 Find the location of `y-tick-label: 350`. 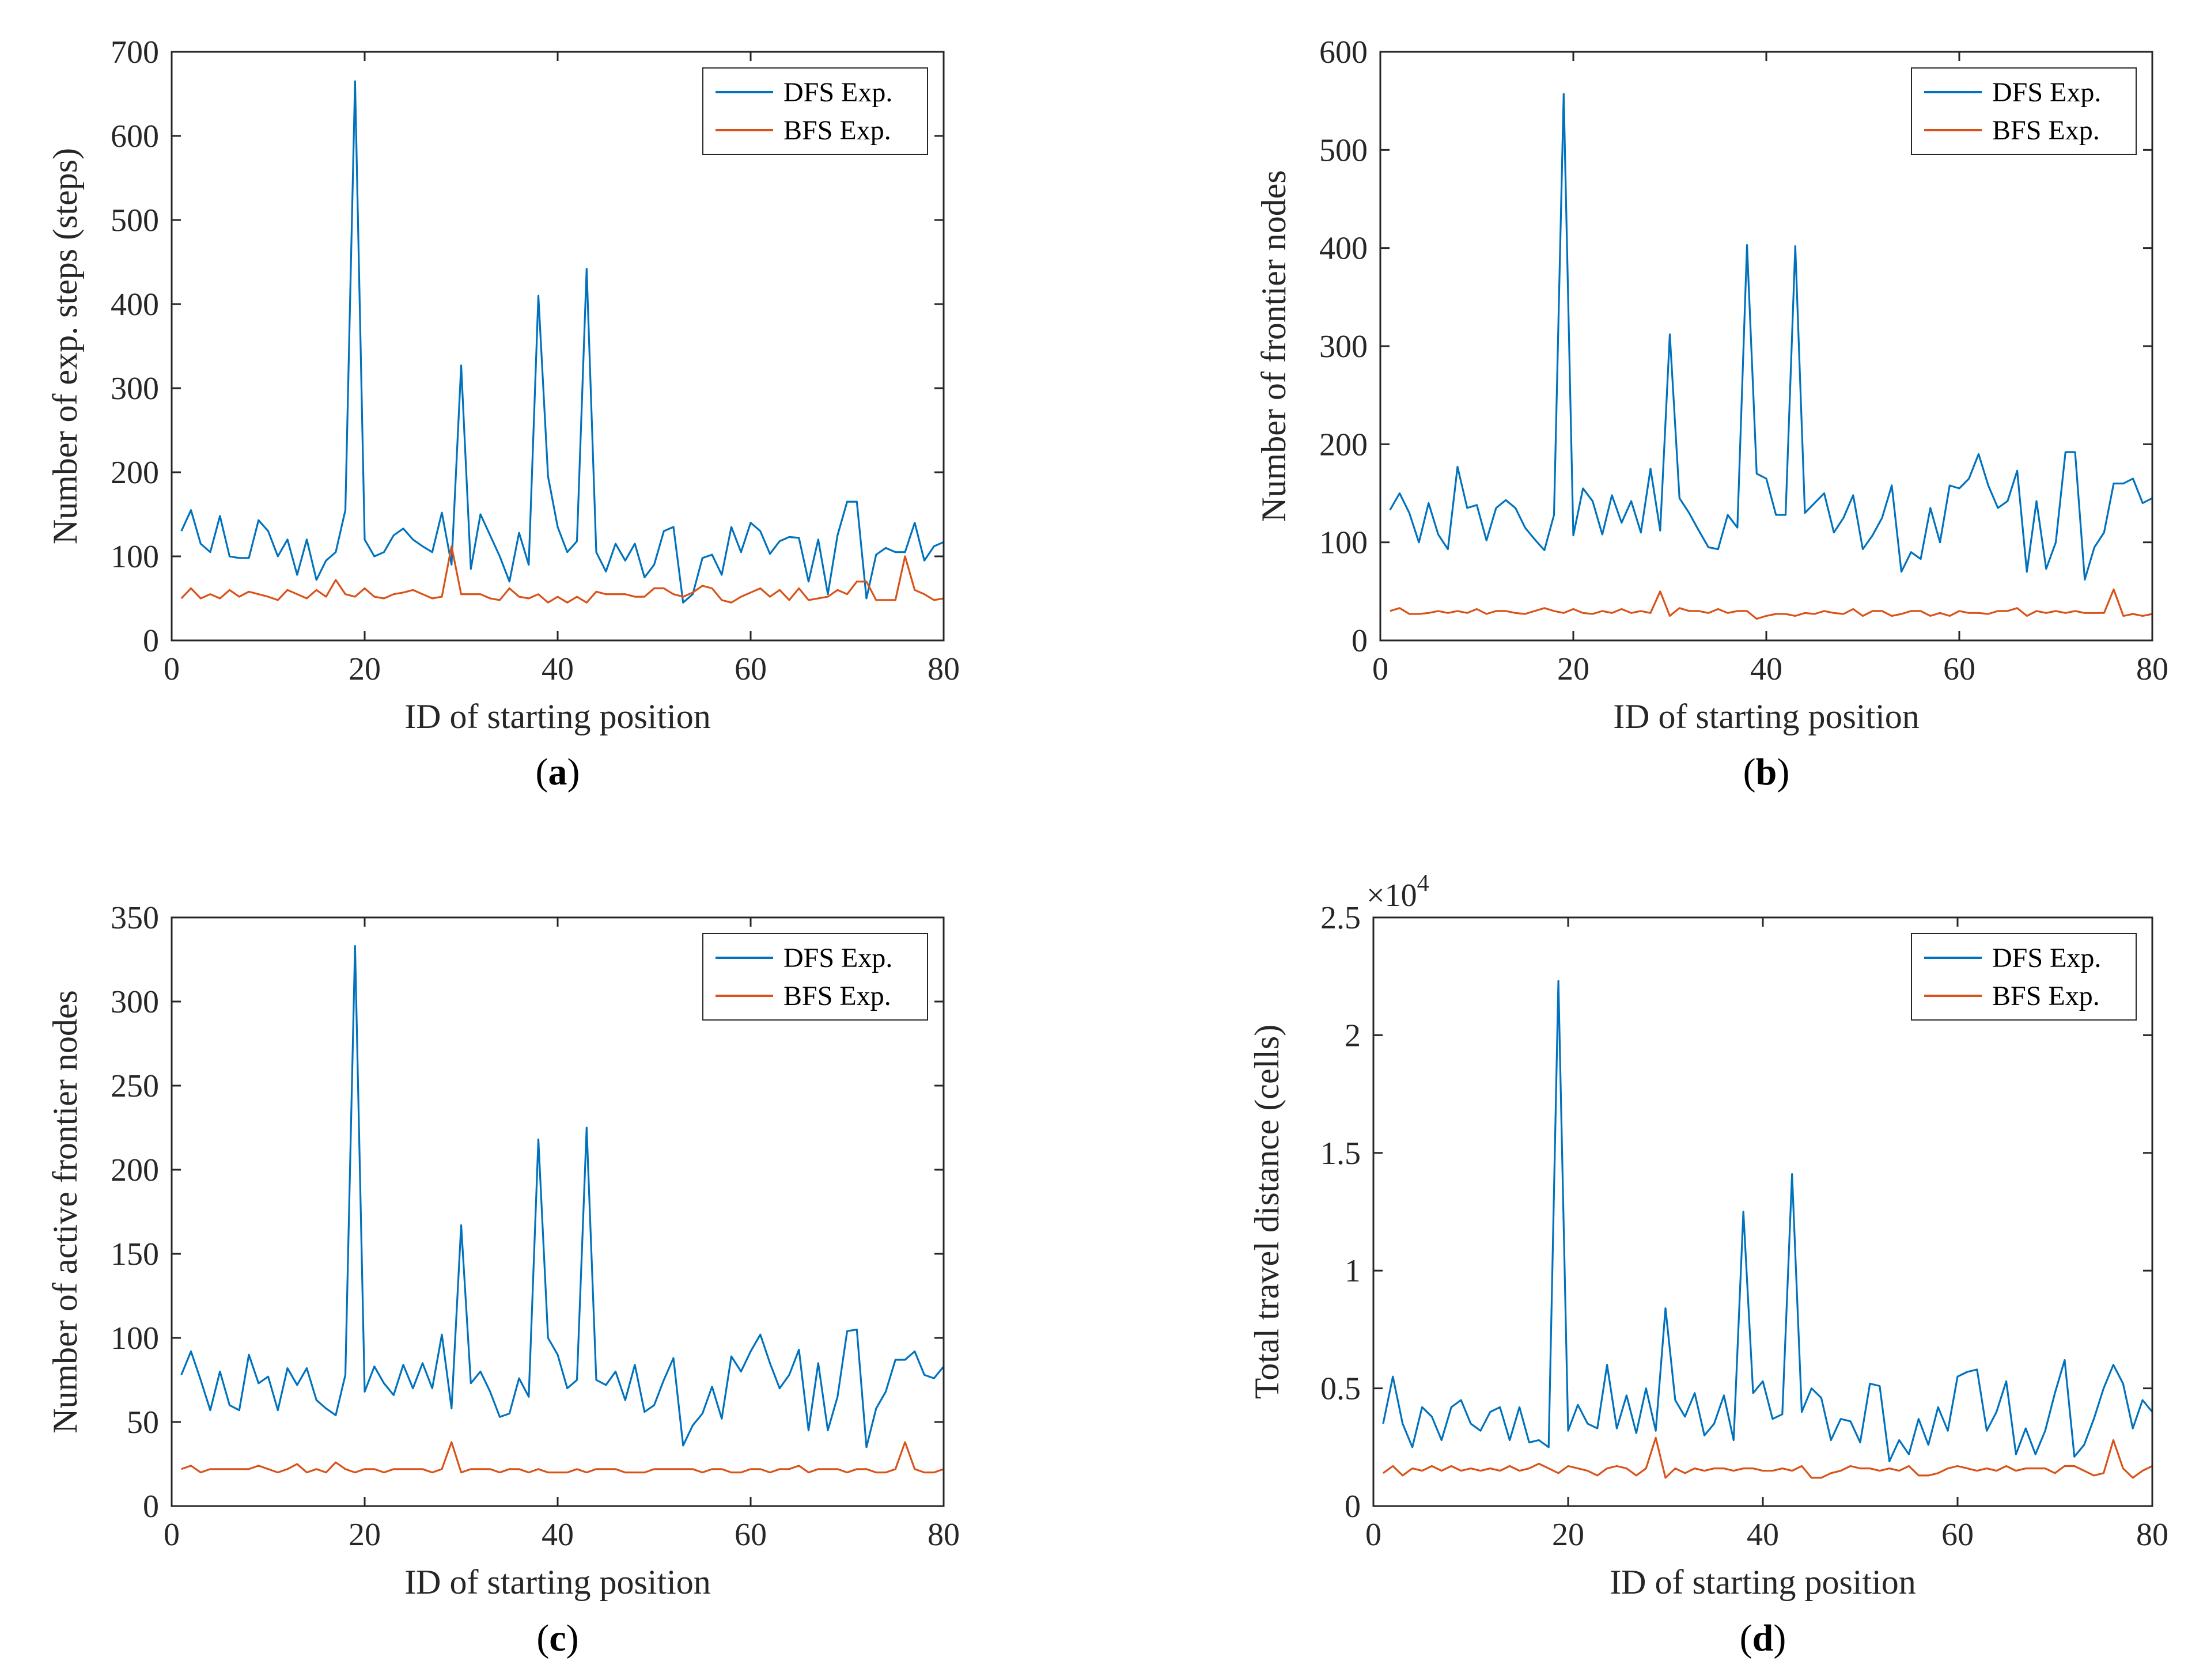

y-tick-label: 350 is located at coordinates (135, 918).